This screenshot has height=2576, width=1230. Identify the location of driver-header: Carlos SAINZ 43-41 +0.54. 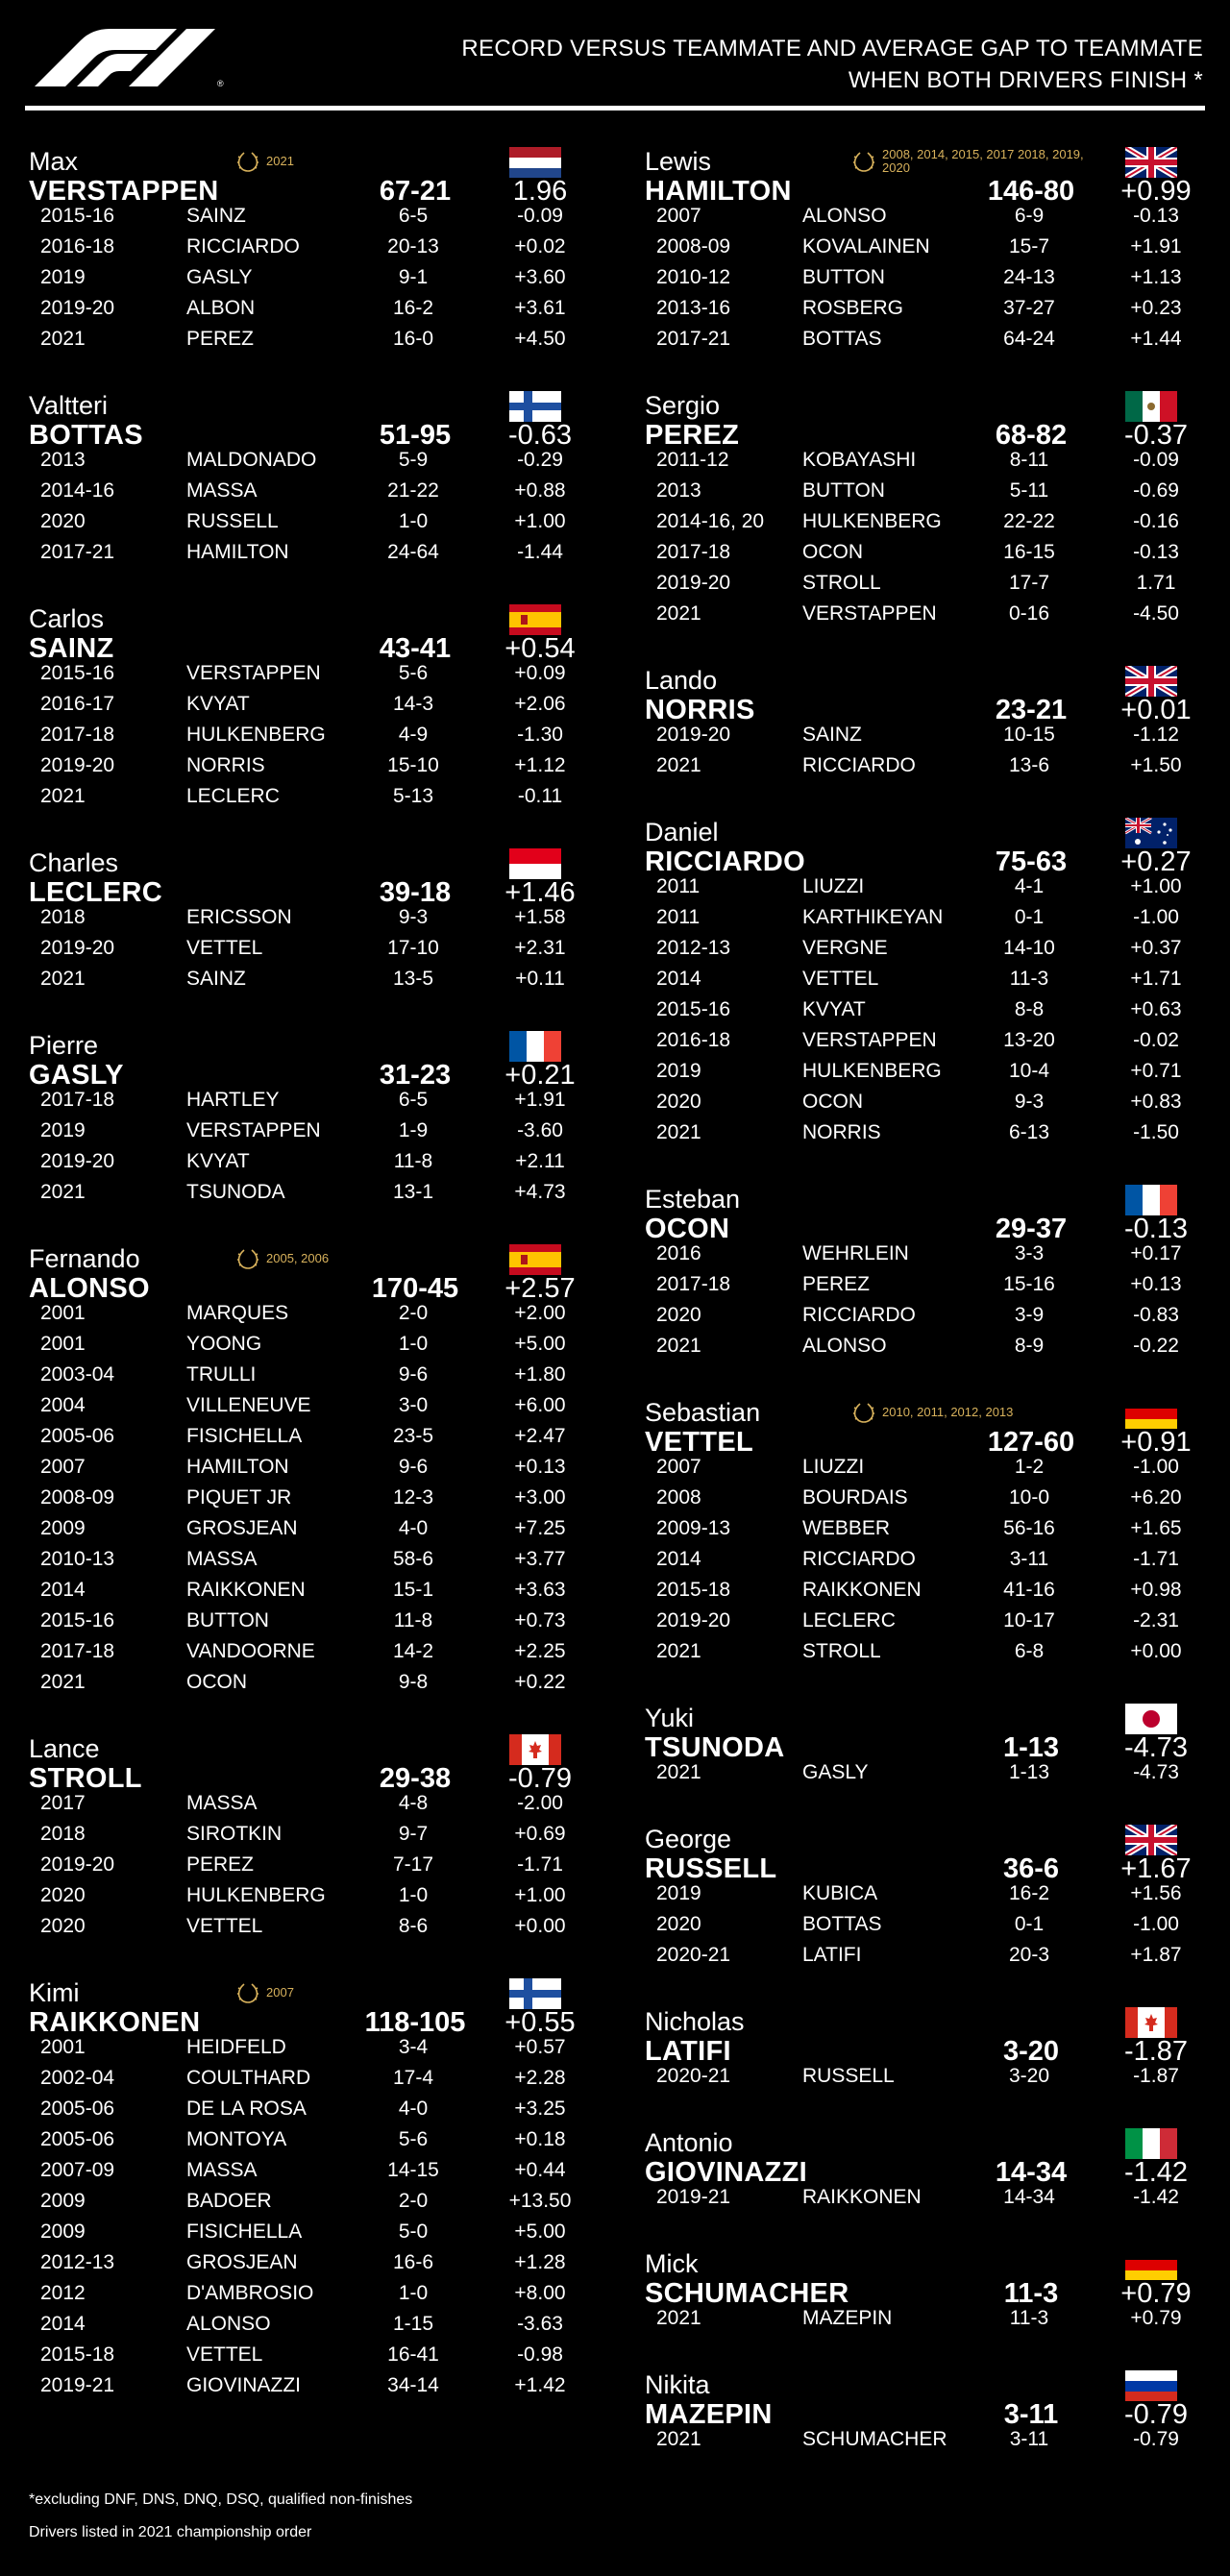
(305, 630).